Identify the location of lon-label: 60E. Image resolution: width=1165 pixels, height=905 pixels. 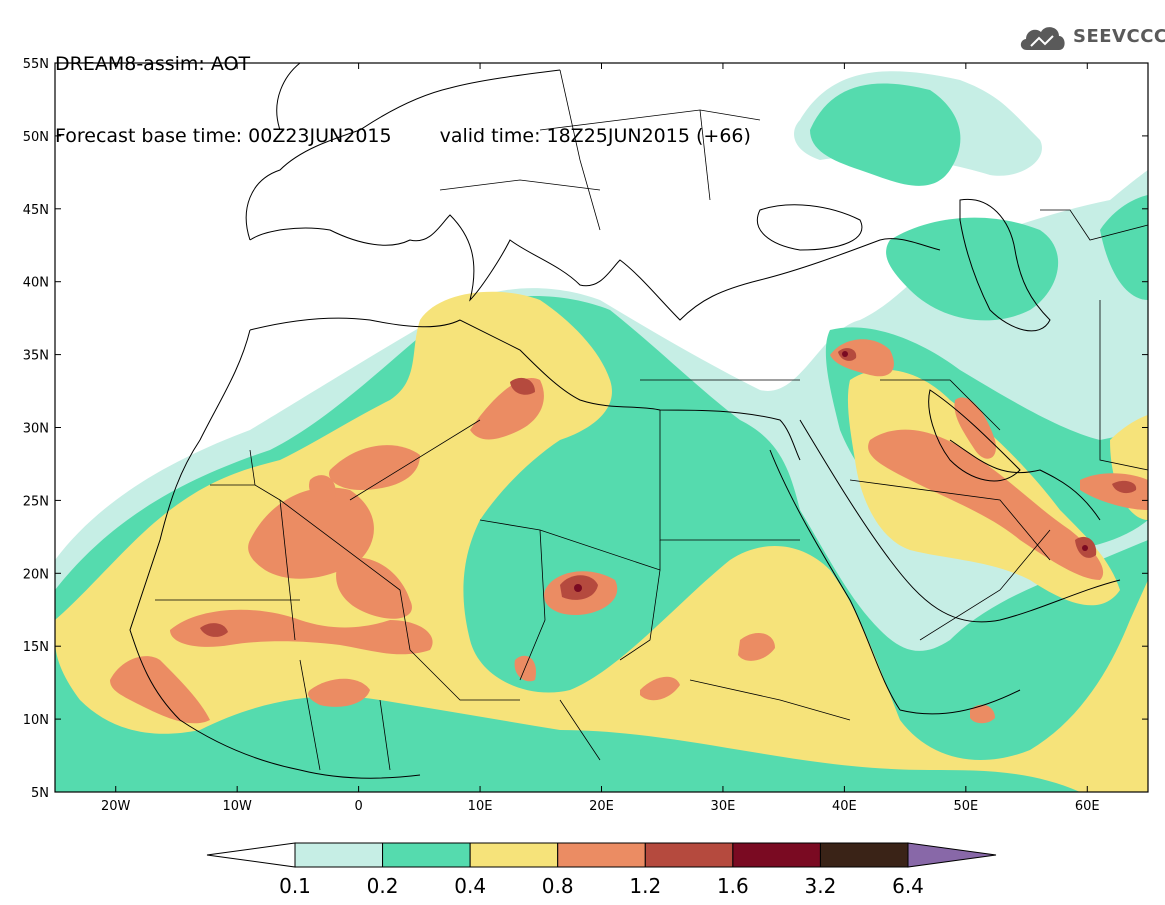
(1087, 806).